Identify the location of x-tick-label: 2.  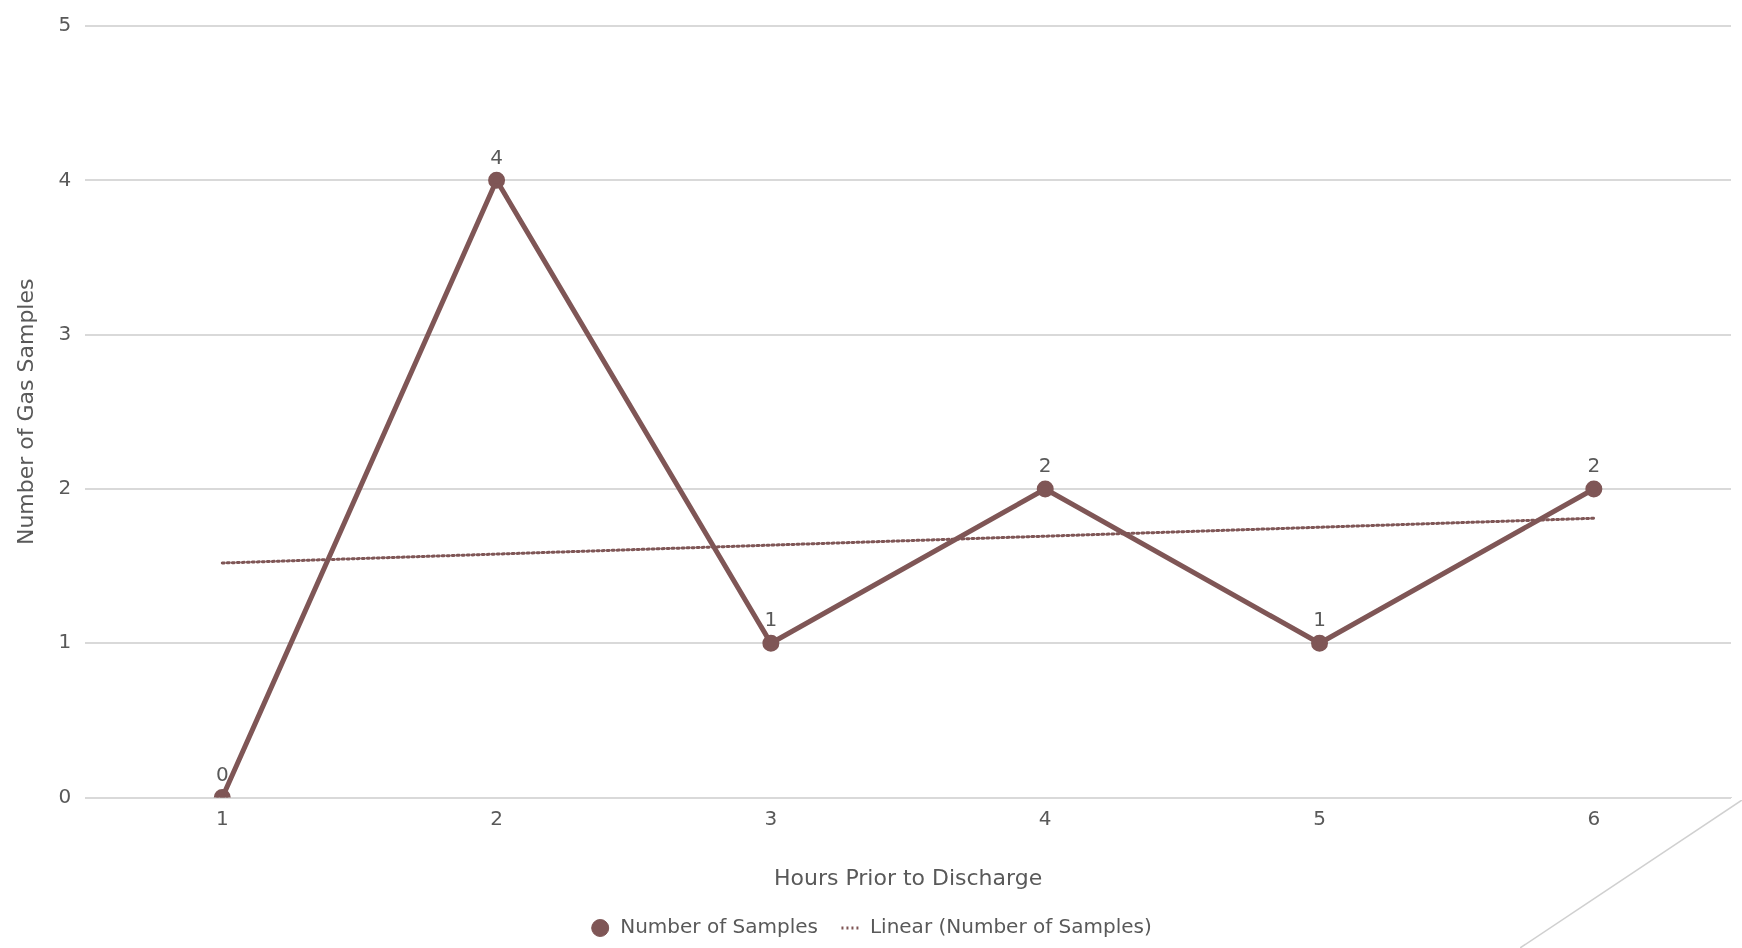
(496, 817).